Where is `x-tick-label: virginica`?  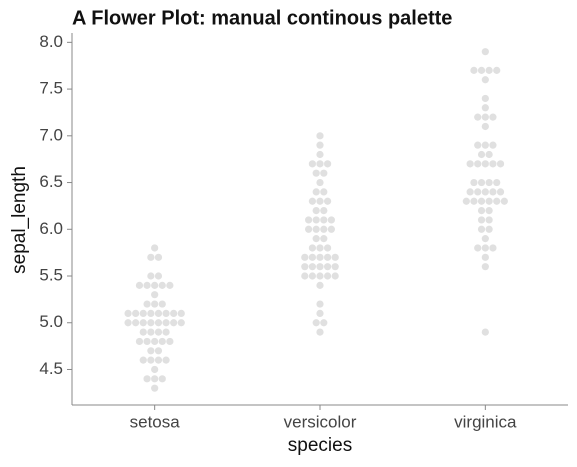
x-tick-label: virginica is located at coordinates (485, 421).